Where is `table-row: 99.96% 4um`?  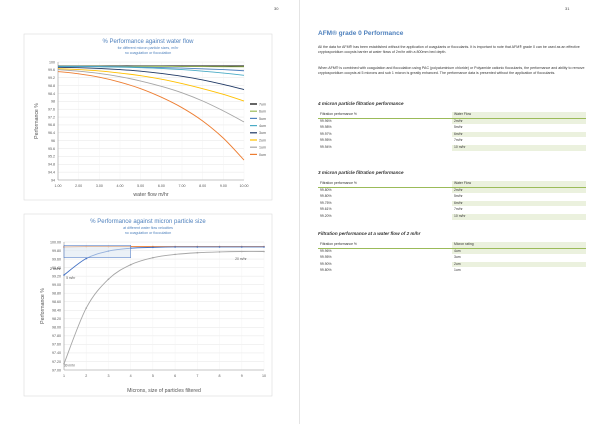 table-row: 99.96% 4um is located at coordinates (452, 252).